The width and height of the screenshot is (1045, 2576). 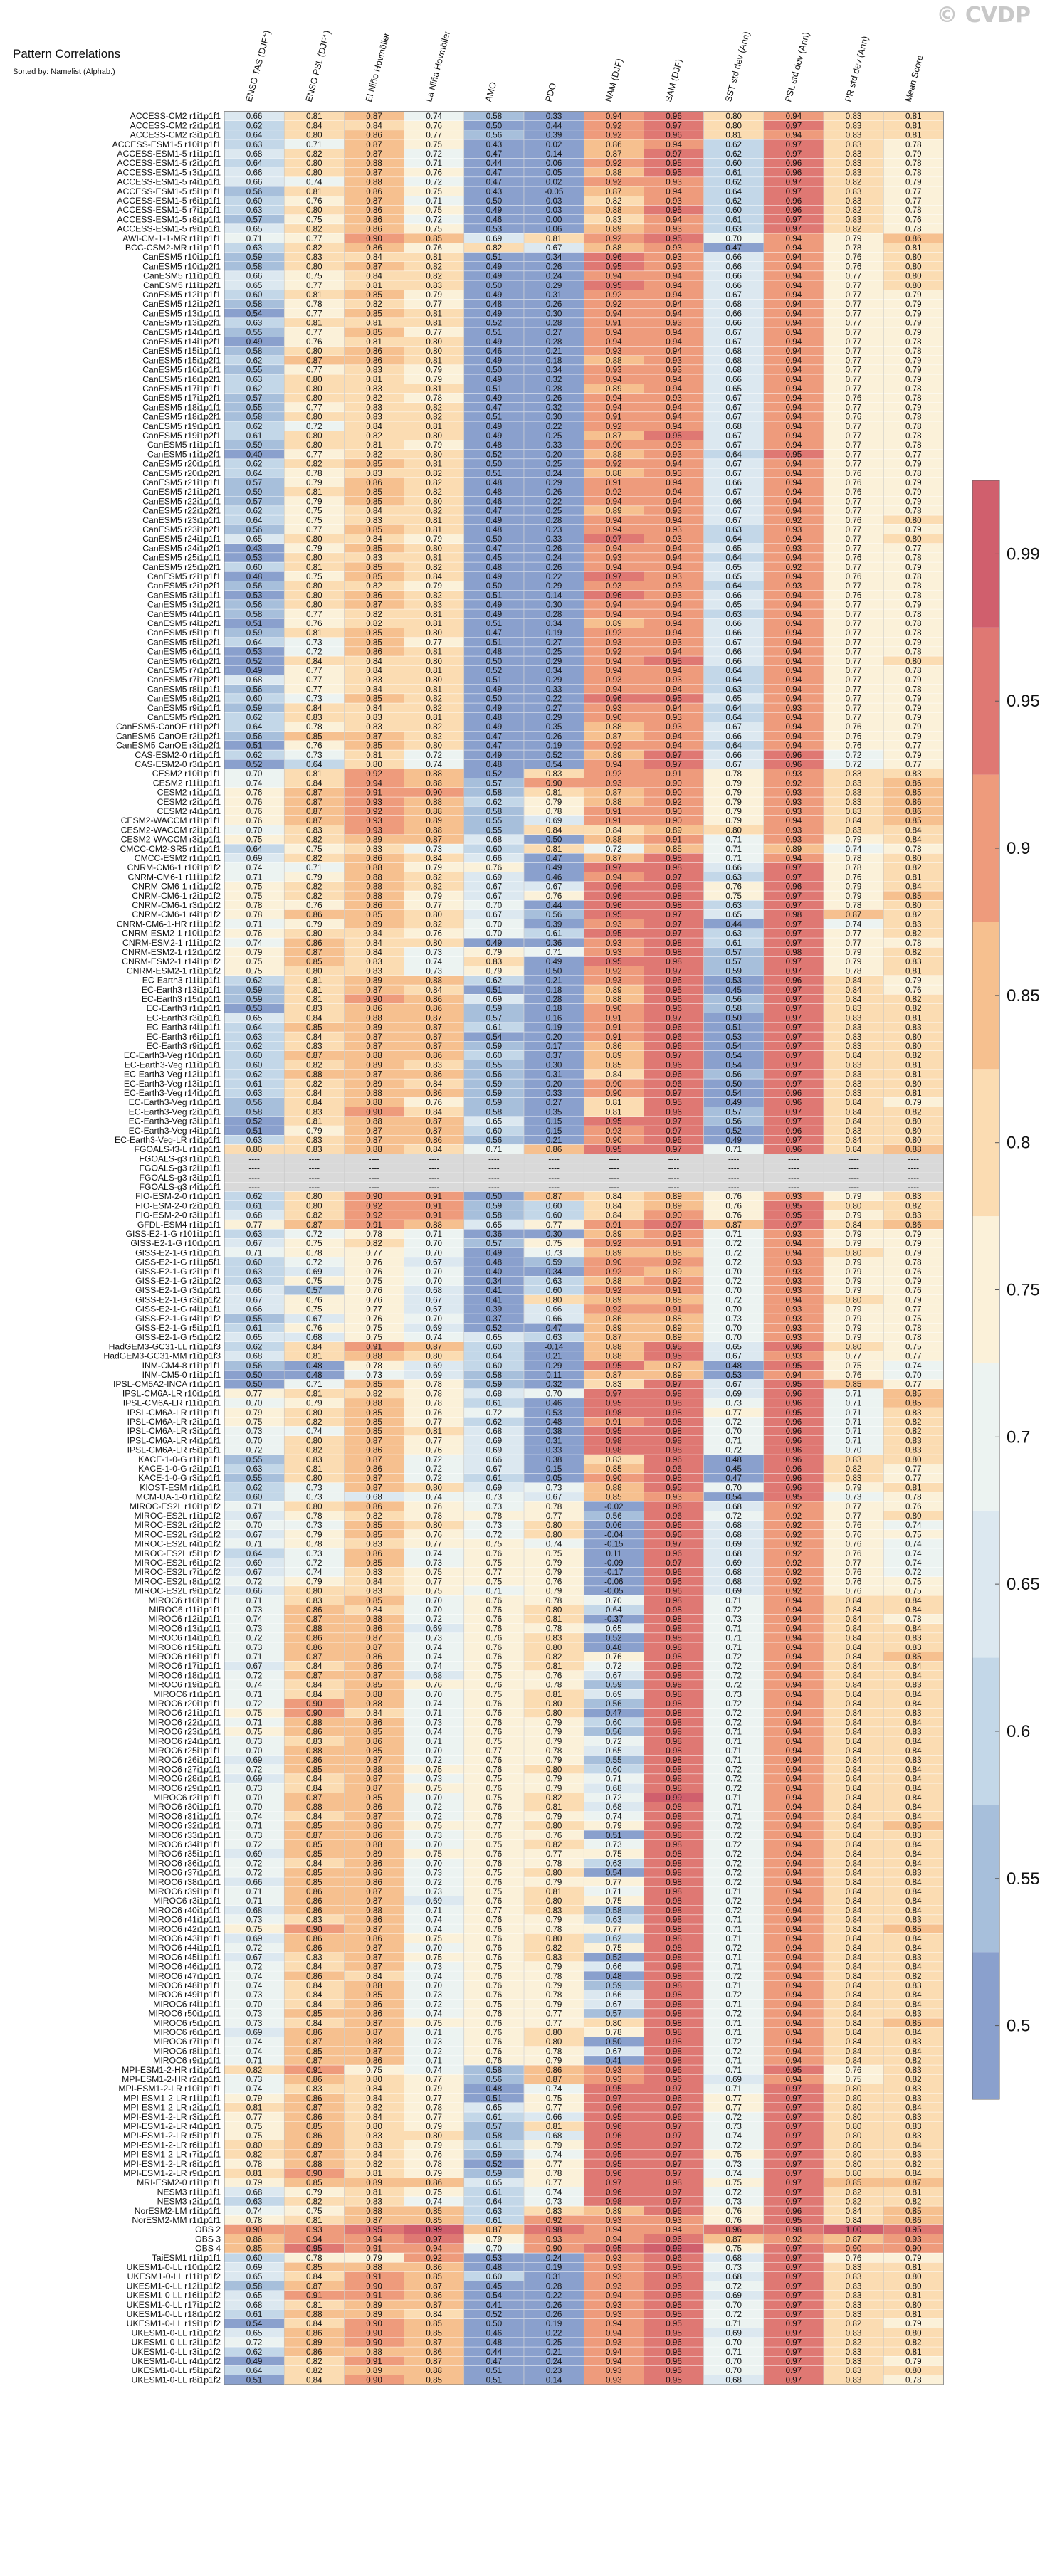 I want to click on cell-value: 0.62, so click(x=255, y=1346).